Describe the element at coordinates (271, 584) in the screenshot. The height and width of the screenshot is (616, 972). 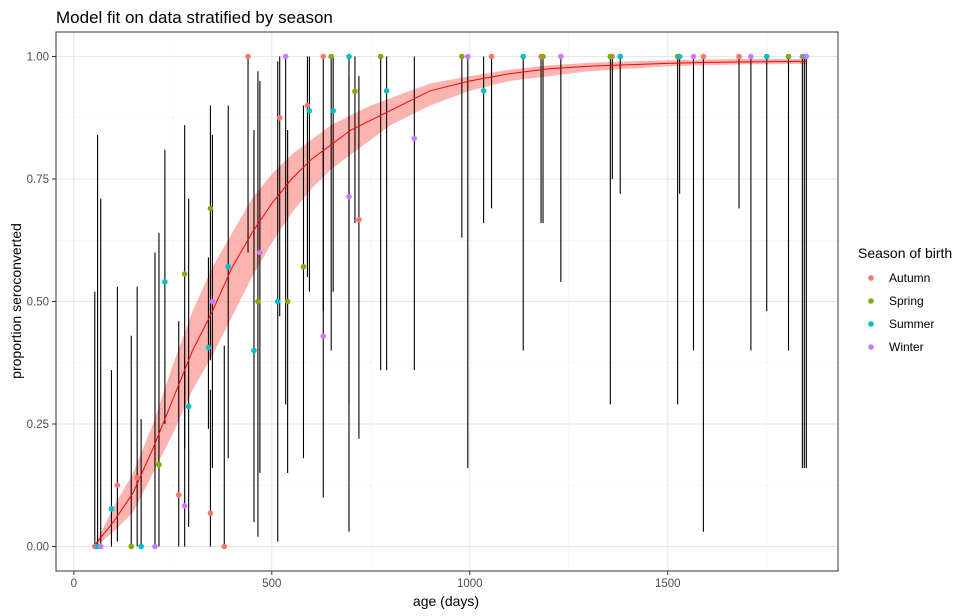
I see `x-tick-label: 500` at that location.